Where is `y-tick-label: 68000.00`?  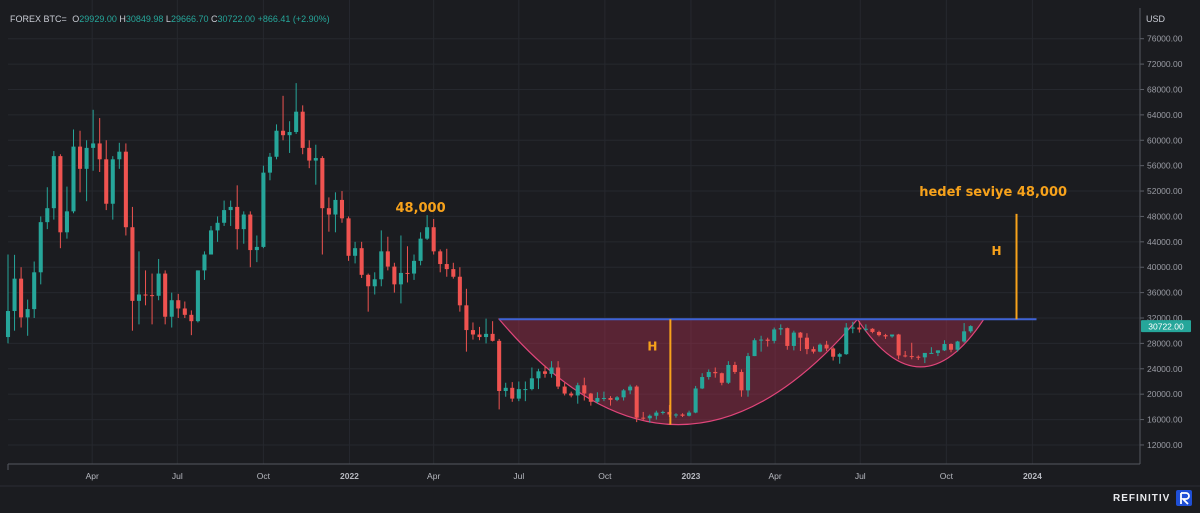 y-tick-label: 68000.00 is located at coordinates (1165, 89).